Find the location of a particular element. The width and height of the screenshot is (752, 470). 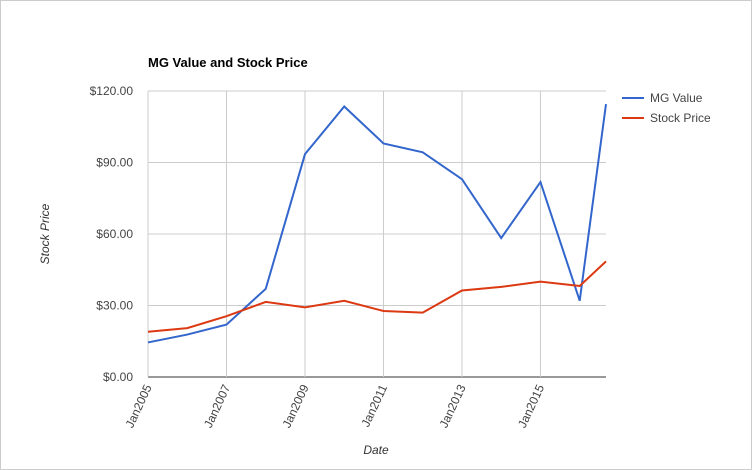

y-tick-label: $120.00 is located at coordinates (112, 91).